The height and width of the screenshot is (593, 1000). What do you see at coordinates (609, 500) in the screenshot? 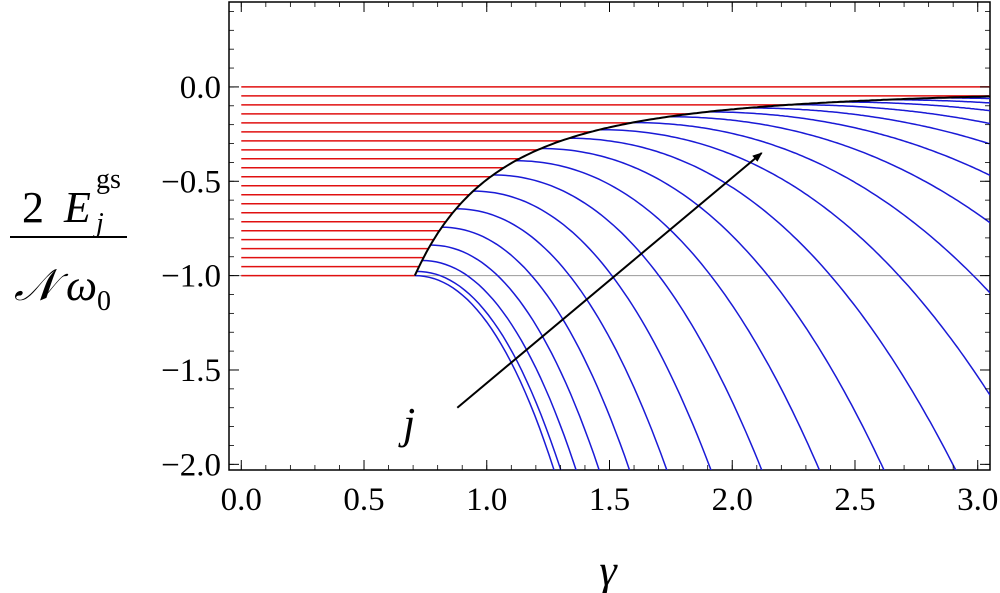
I see `x-tick-label: 1.5` at bounding box center [609, 500].